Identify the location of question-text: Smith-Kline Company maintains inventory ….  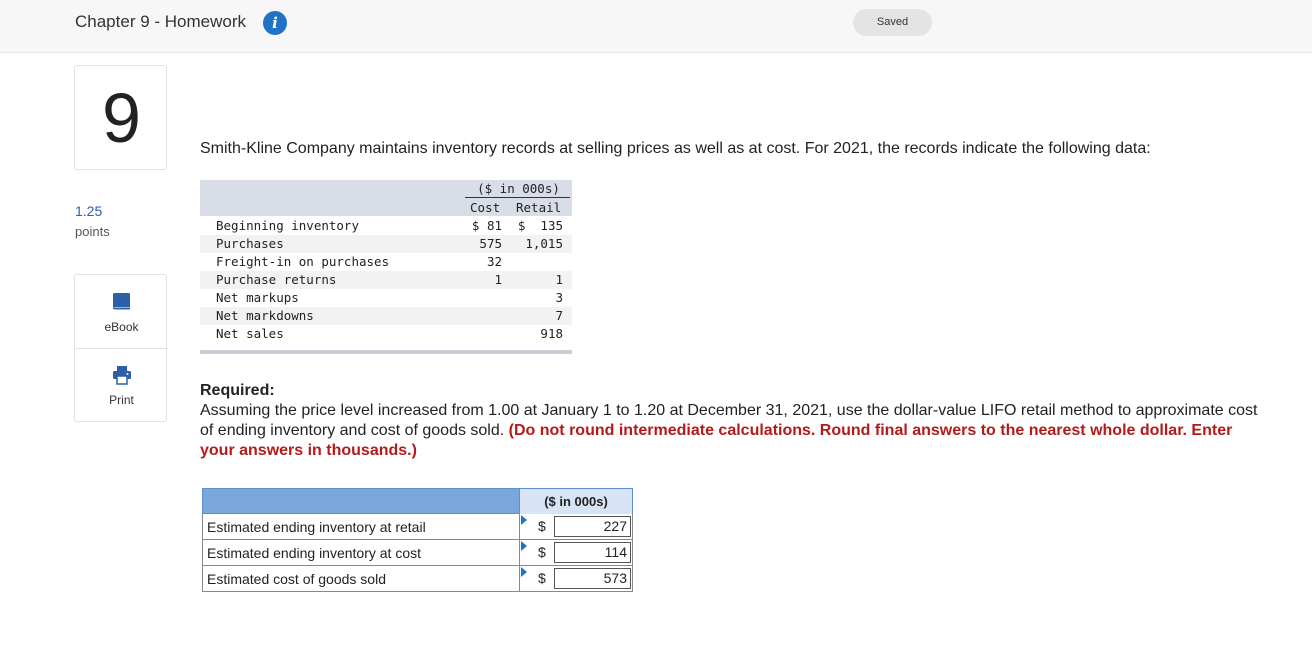
(675, 148).